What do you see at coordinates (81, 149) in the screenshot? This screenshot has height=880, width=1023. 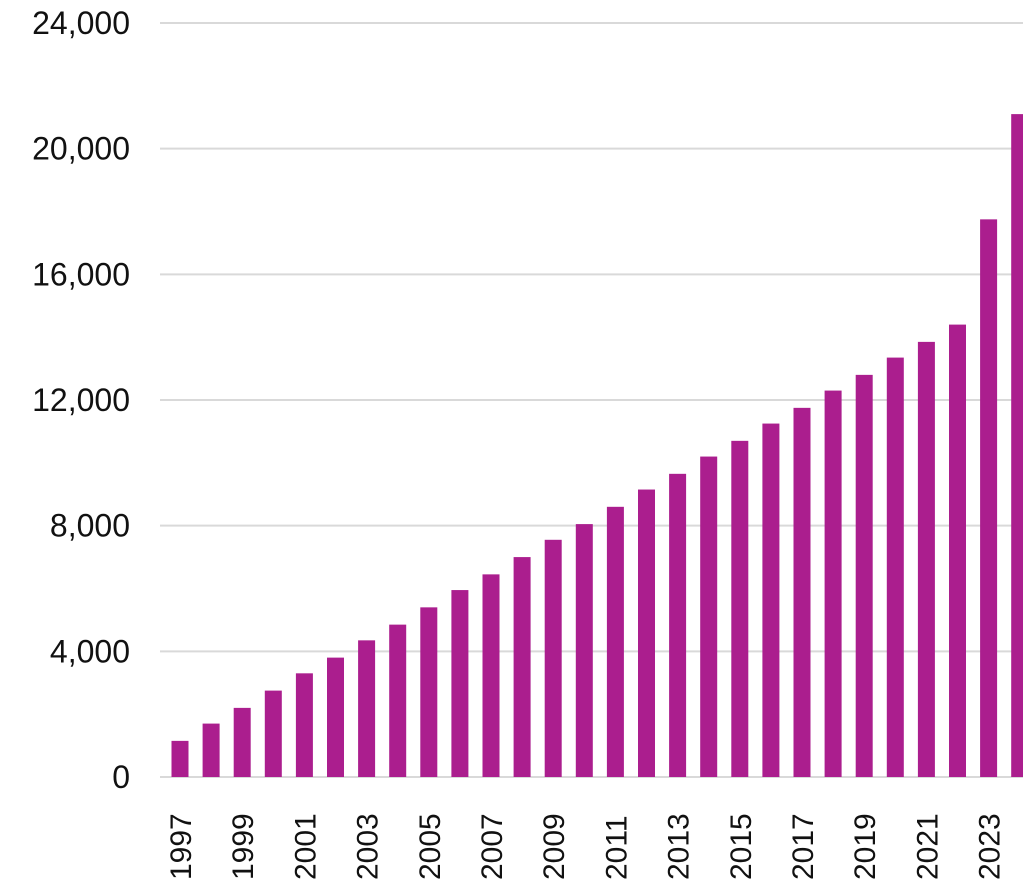 I see `y-tick-label: 20,000` at bounding box center [81, 149].